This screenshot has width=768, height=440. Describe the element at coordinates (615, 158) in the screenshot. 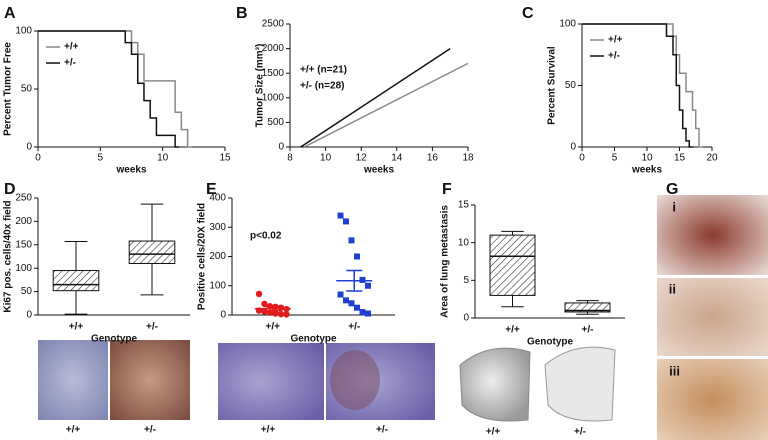

I see `x-tick-label: 5` at that location.